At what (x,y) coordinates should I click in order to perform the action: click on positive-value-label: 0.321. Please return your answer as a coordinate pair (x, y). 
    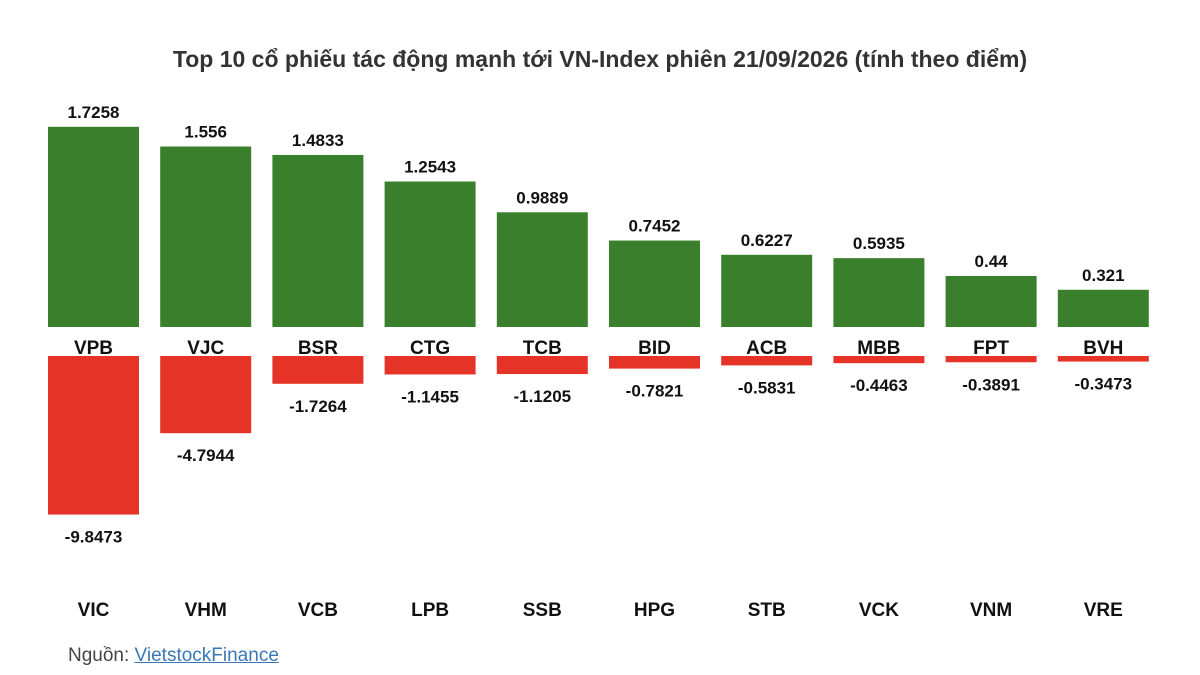
    Looking at the image, I should click on (1103, 275).